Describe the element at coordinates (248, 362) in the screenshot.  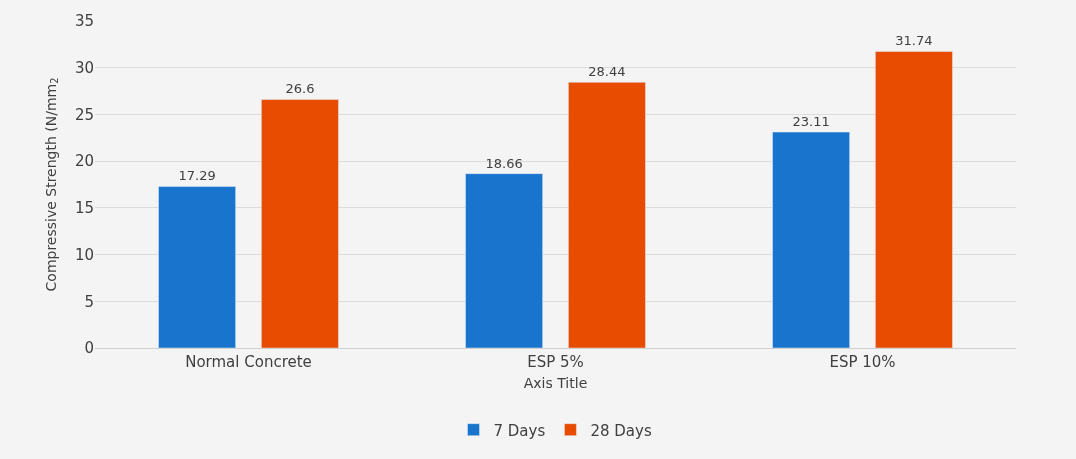
I see `x-tick-label: Normal Concrete` at that location.